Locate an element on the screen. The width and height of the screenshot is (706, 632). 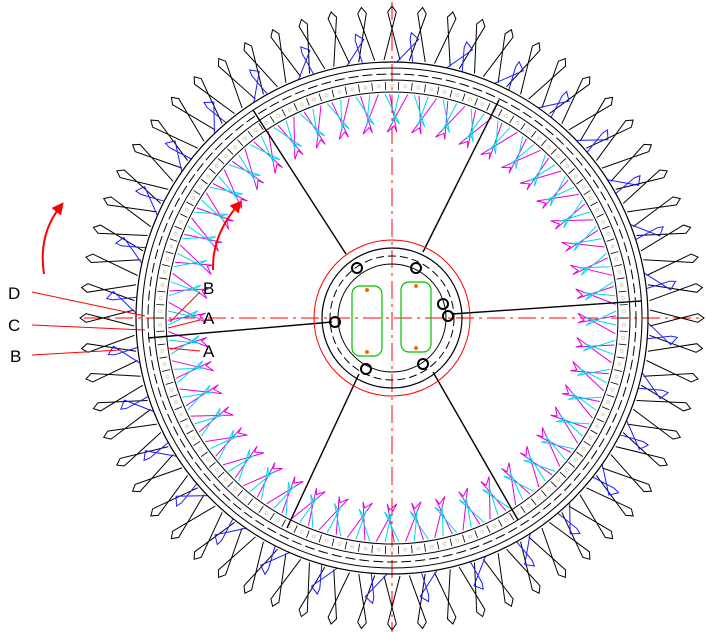
hub-bolts is located at coordinates (391, 318).